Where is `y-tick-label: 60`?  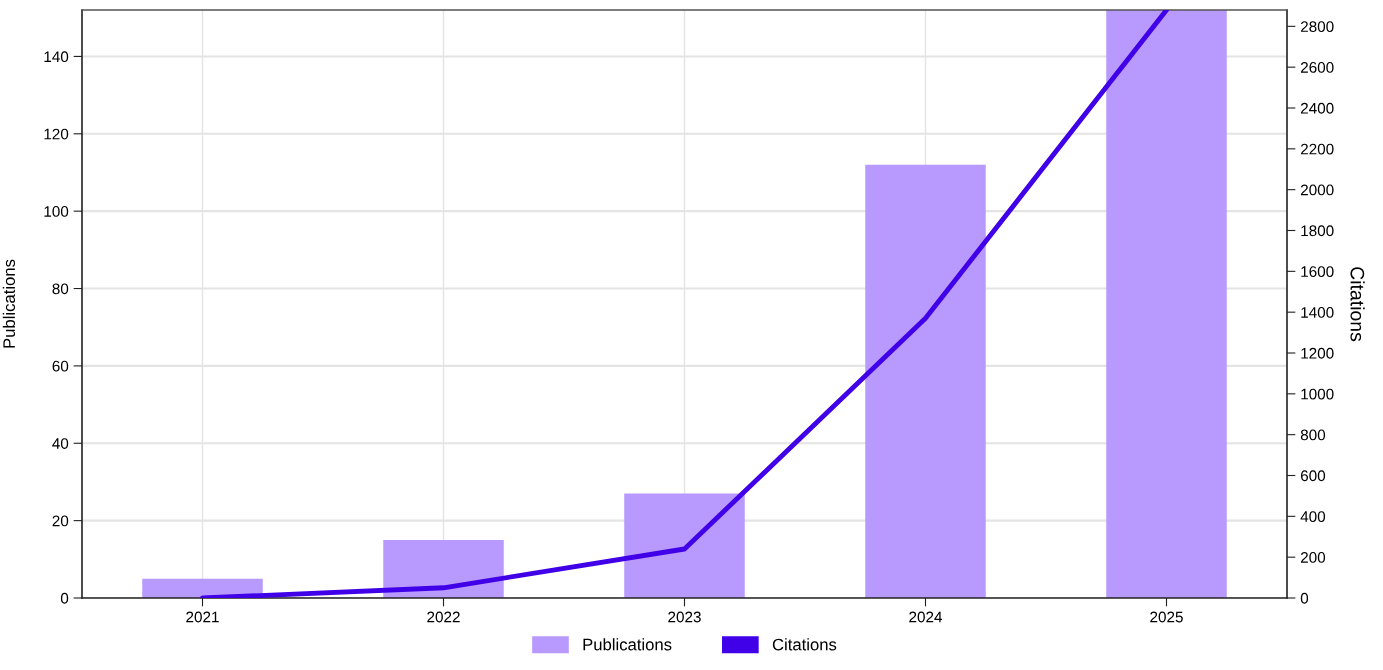 y-tick-label: 60 is located at coordinates (60, 366).